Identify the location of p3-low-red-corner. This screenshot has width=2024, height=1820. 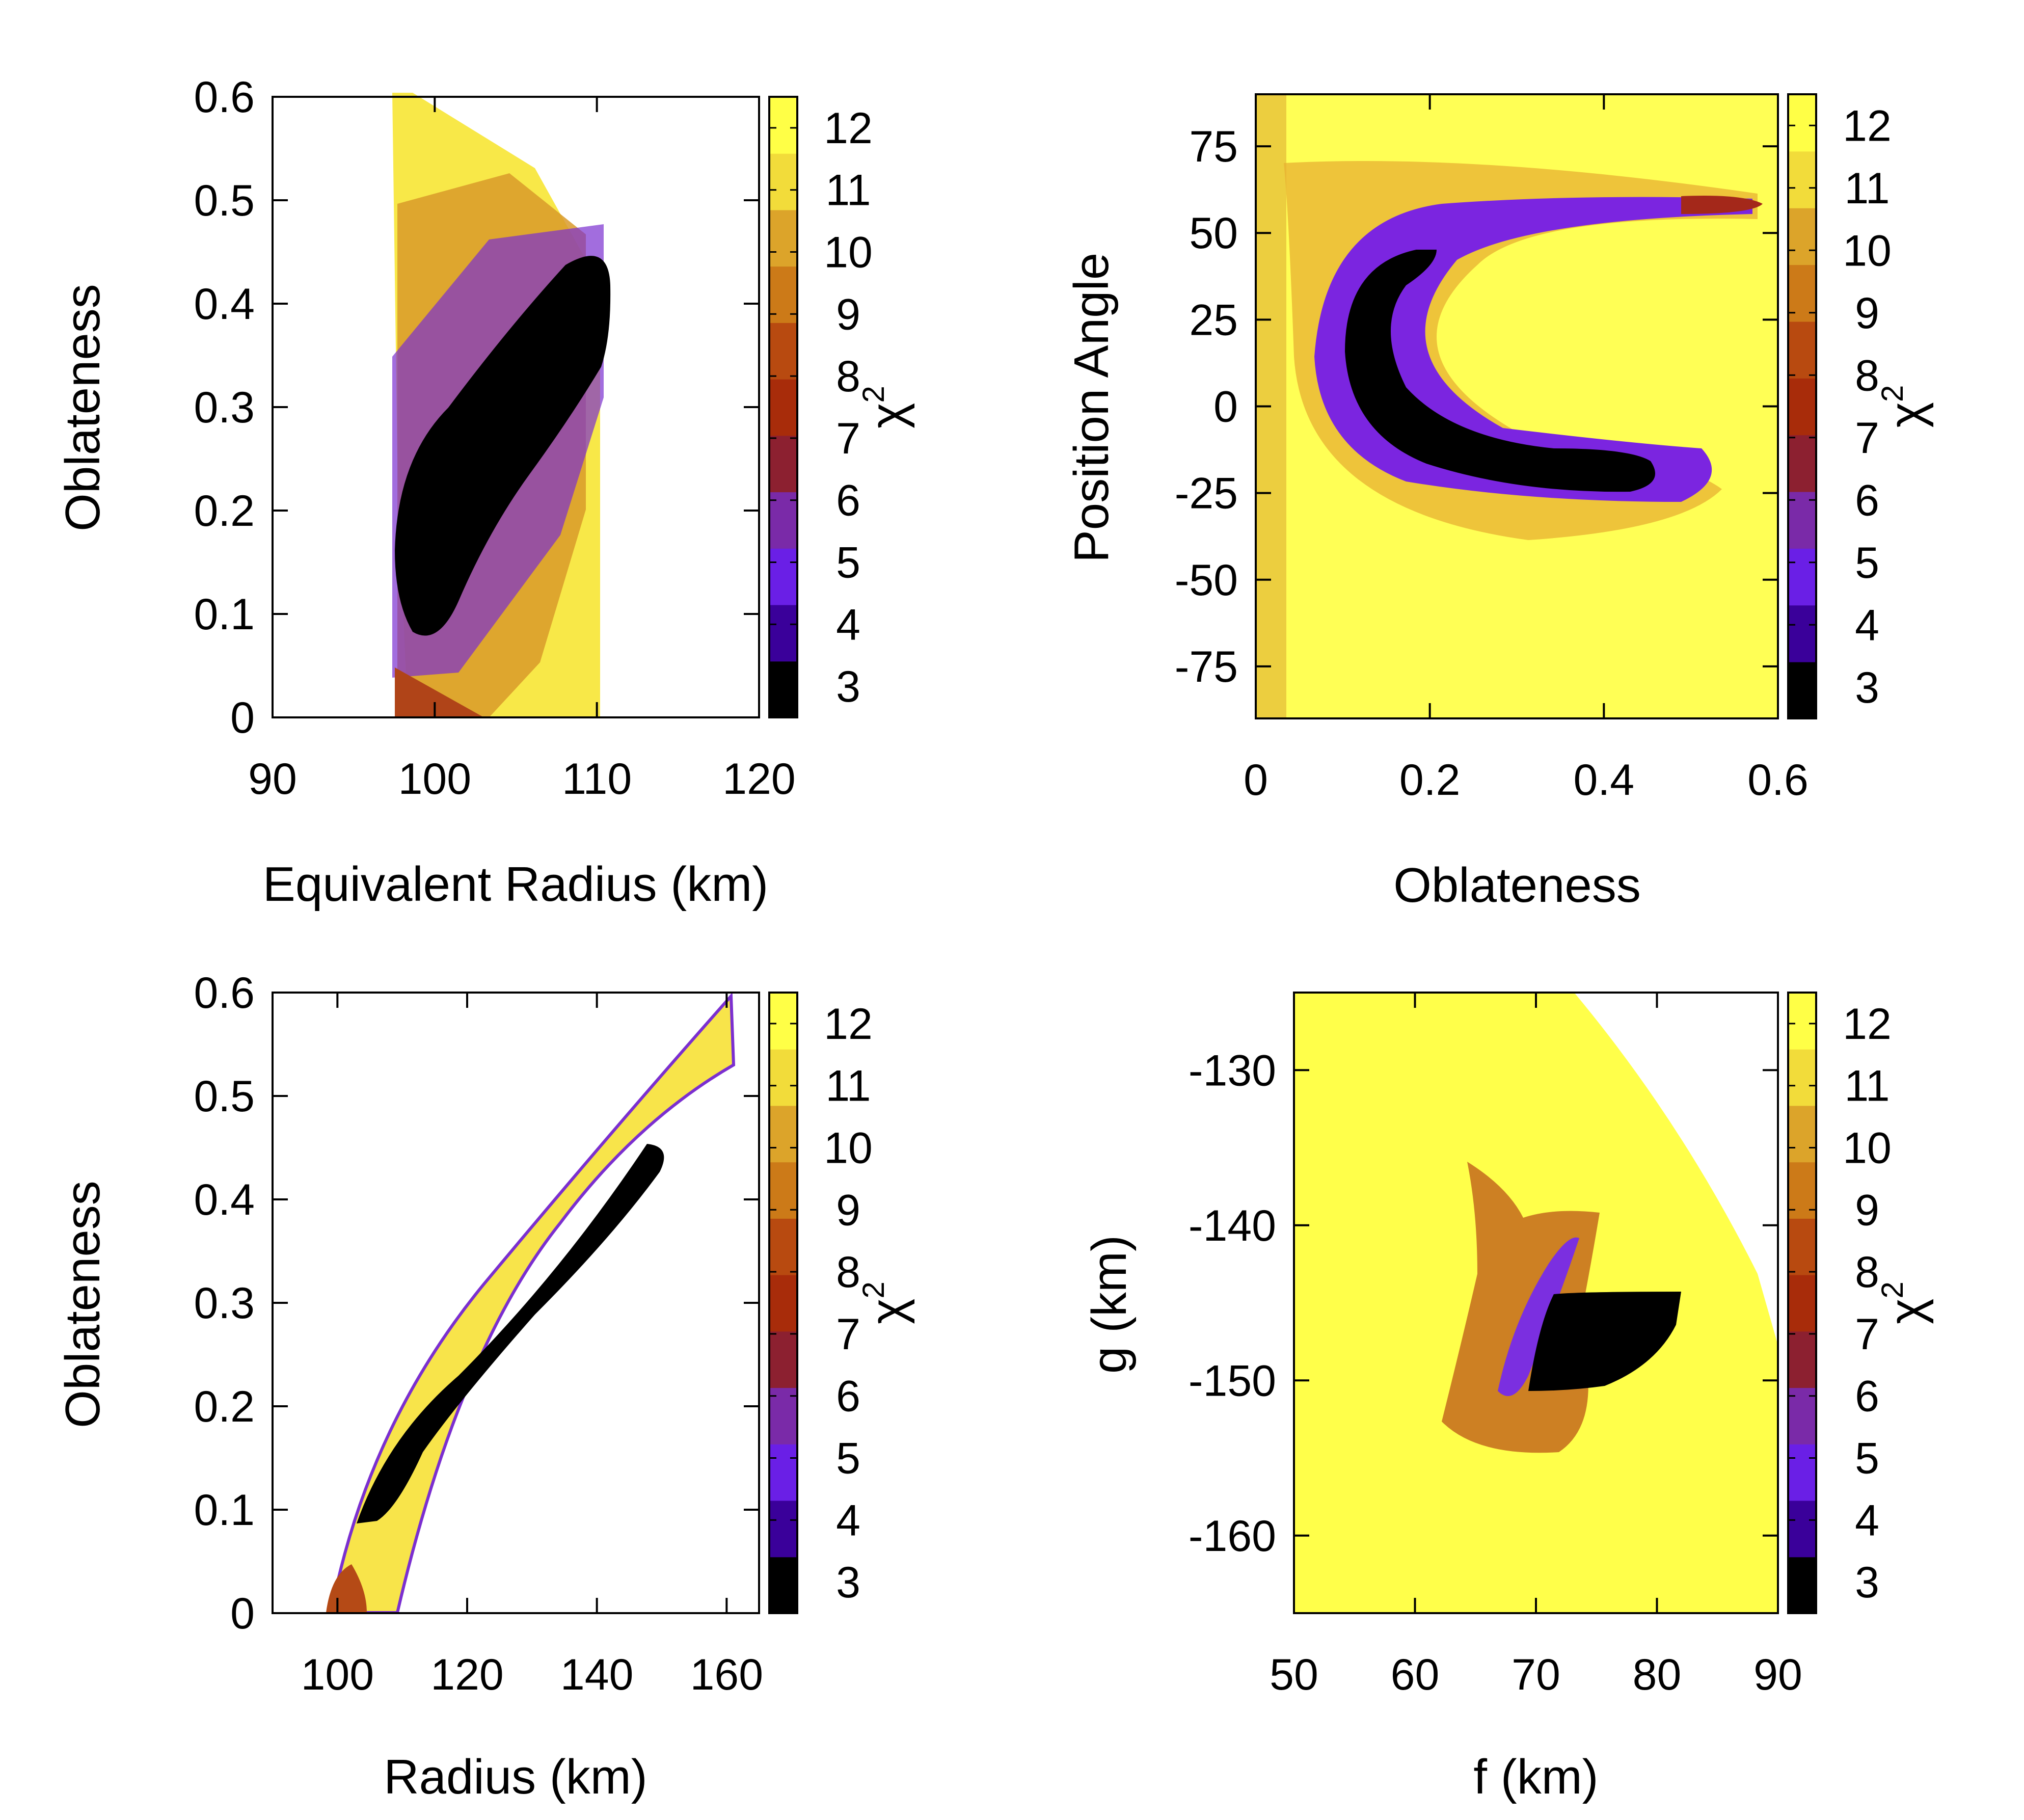
(346, 1588).